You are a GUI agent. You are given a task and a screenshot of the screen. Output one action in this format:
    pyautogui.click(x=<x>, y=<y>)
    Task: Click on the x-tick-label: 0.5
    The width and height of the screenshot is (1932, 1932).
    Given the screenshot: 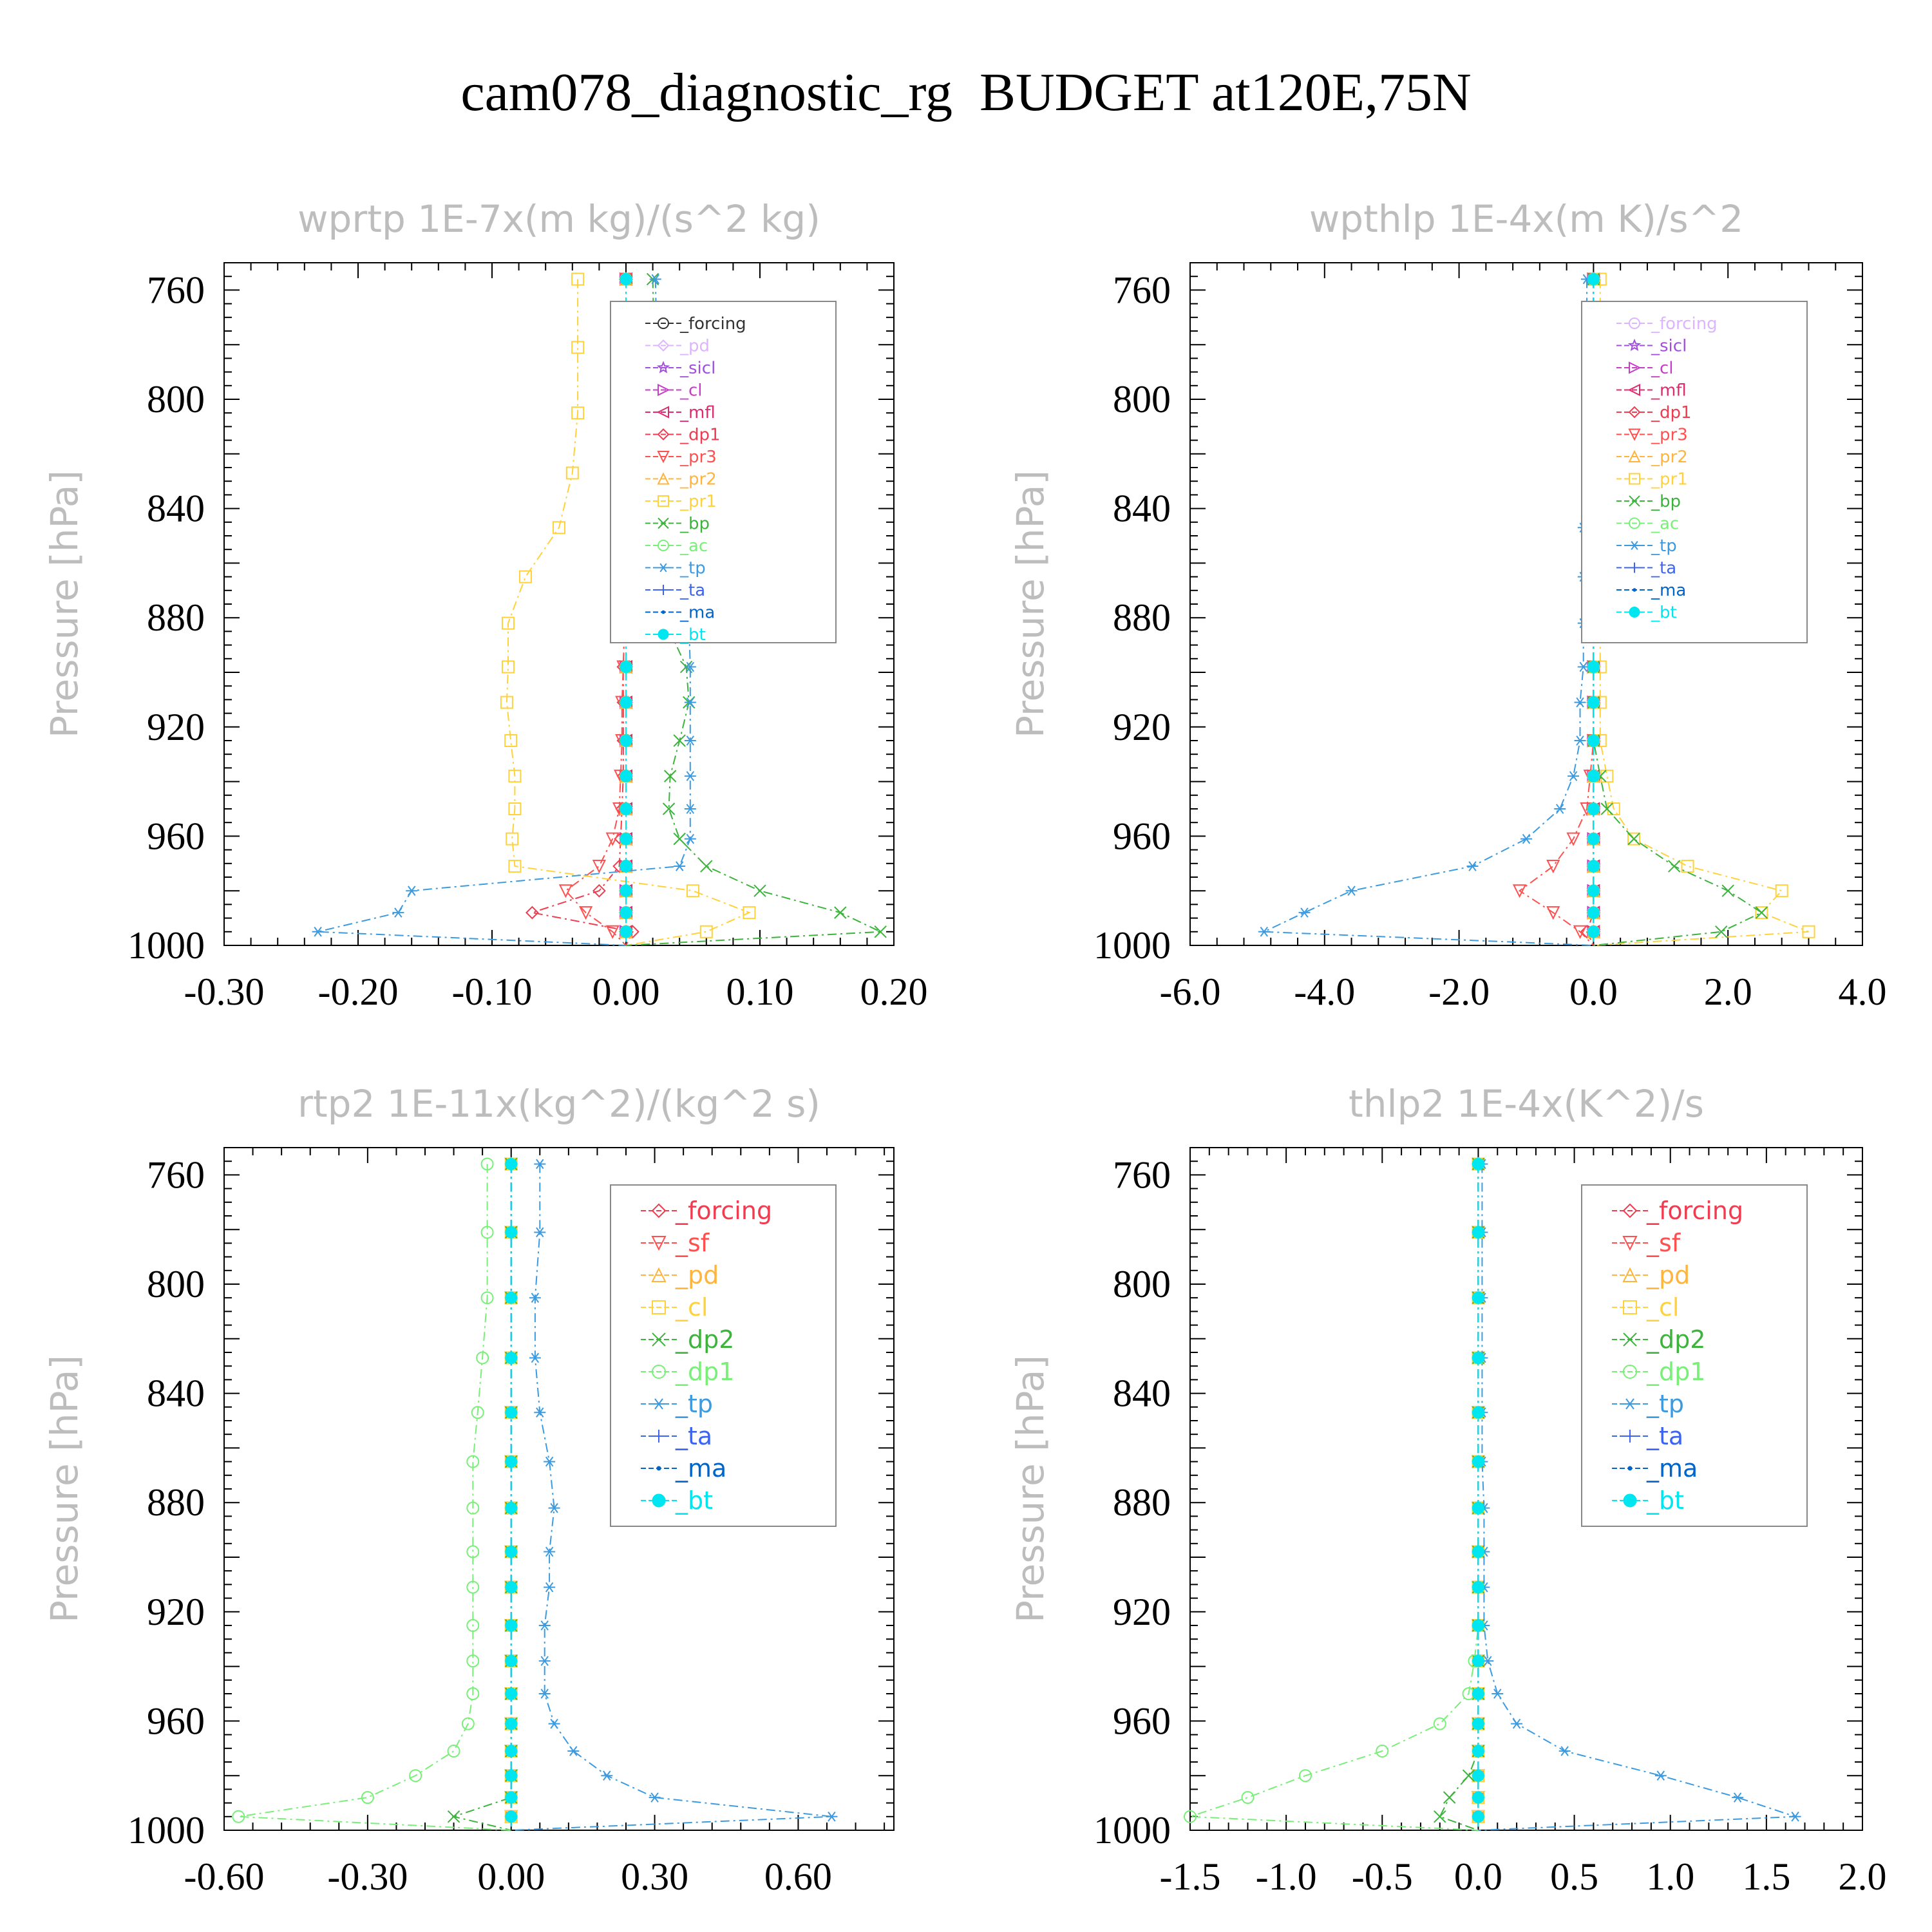 What is the action you would take?
    pyautogui.click(x=1574, y=1876)
    